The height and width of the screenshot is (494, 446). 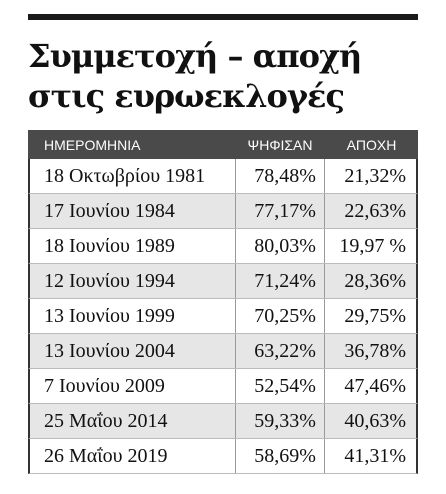 I want to click on table-cell: 58,69%, so click(x=279, y=456).